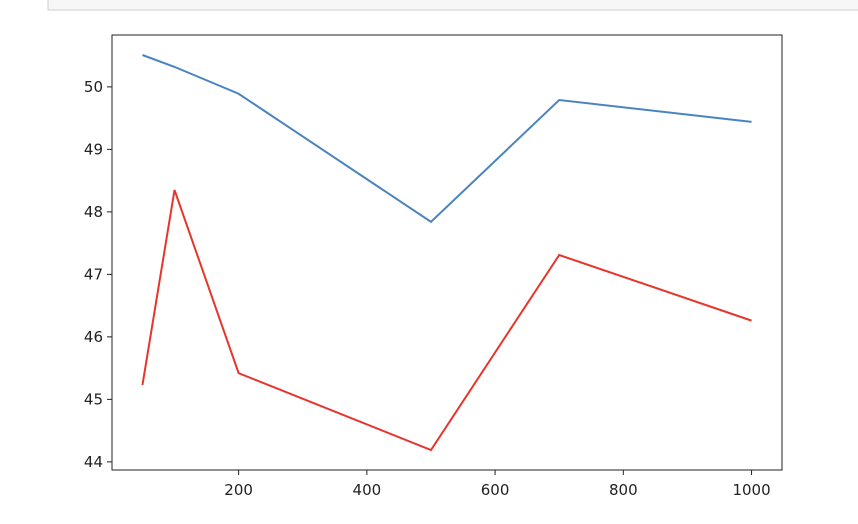 The width and height of the screenshot is (858, 524). Describe the element at coordinates (93, 149) in the screenshot. I see `y-tick-label: 49` at that location.